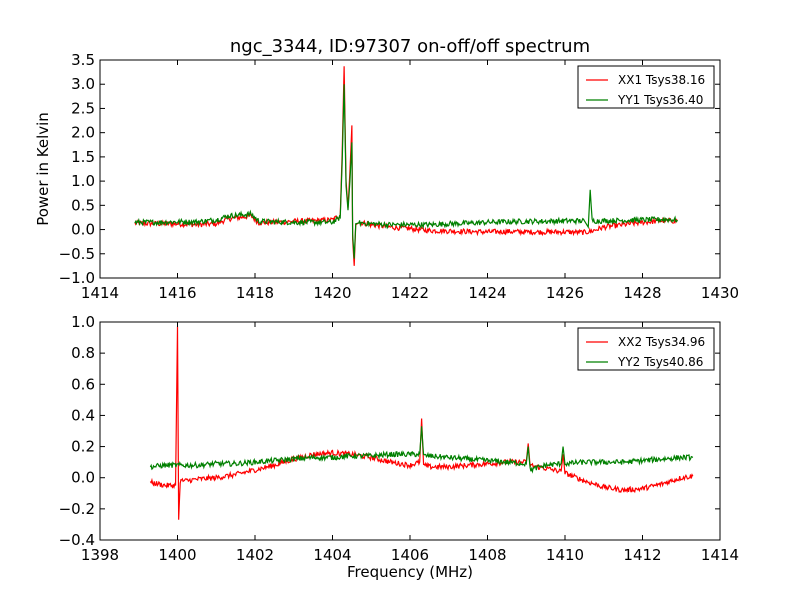 This screenshot has width=800, height=600. I want to click on top-x-tick-label: 1426, so click(565, 293).